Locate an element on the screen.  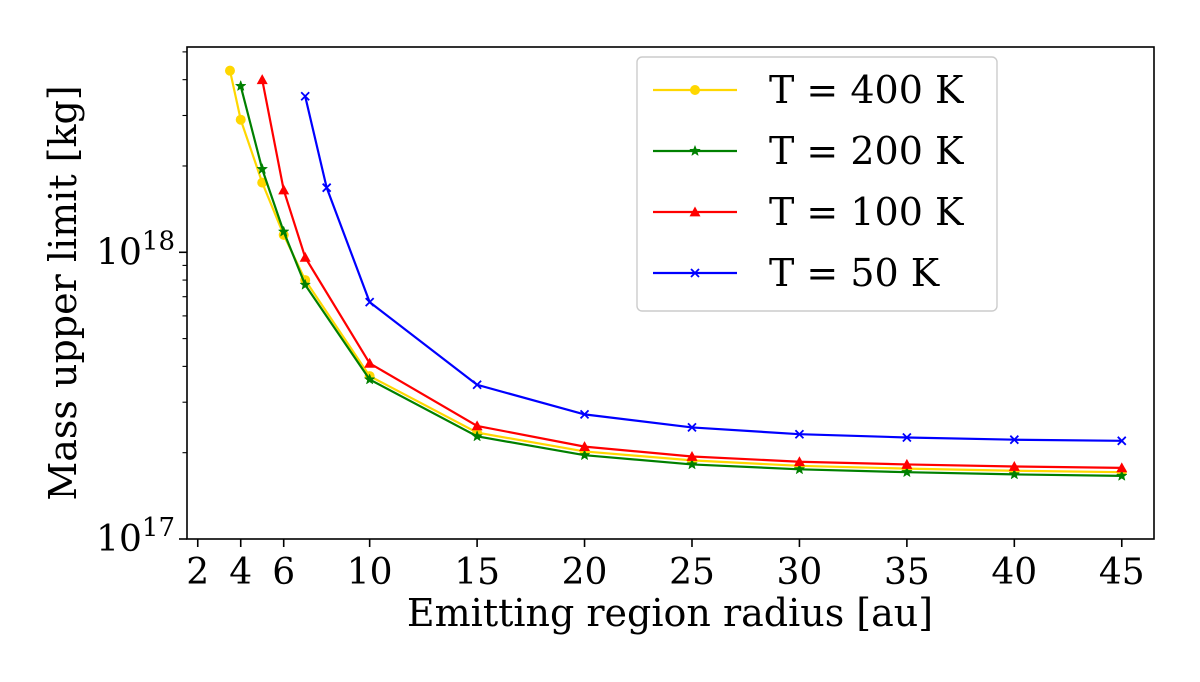
y-axis: 1017 1018 is located at coordinates (141, 305).